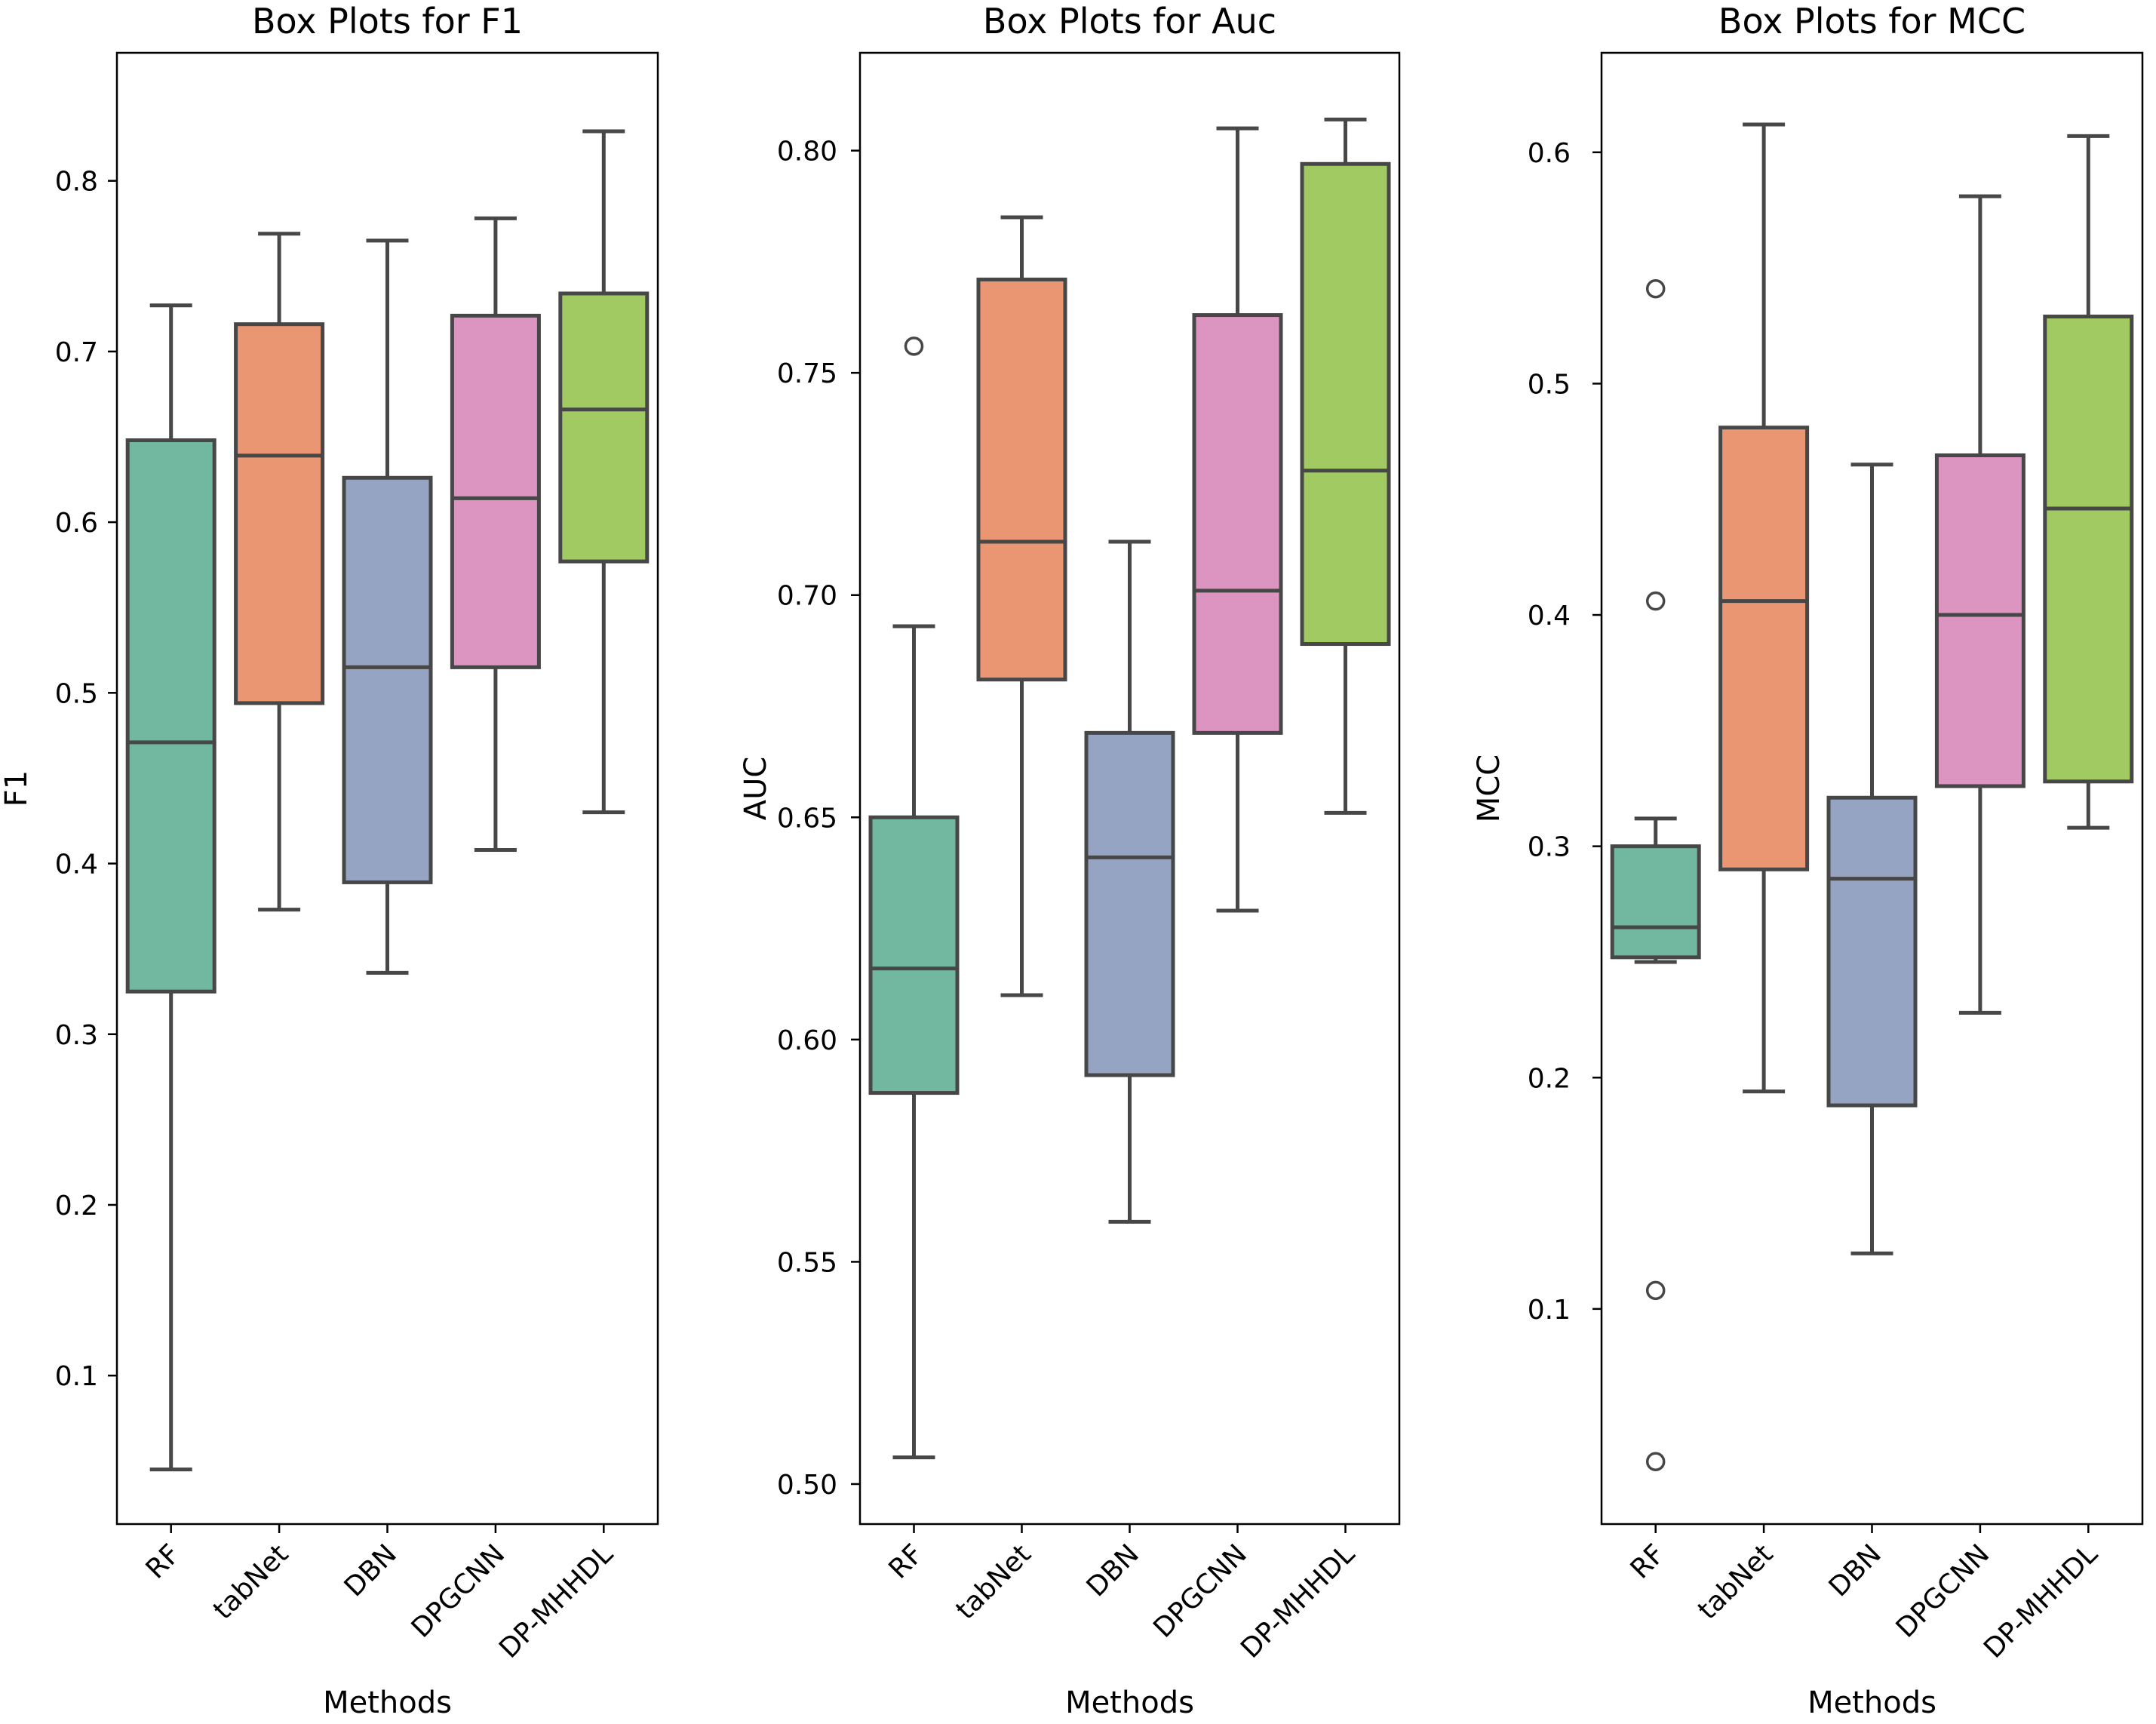 This screenshot has width=2156, height=1724. I want to click on y-axis-label: MCC, so click(1489, 788).